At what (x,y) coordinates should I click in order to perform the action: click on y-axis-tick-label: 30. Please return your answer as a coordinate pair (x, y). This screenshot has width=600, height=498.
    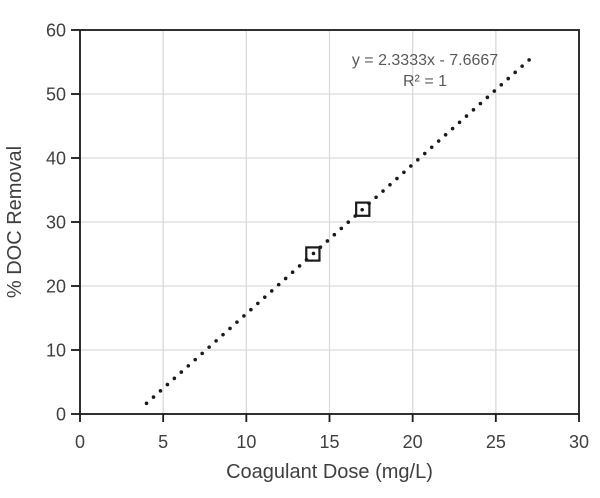
    Looking at the image, I should click on (56, 223).